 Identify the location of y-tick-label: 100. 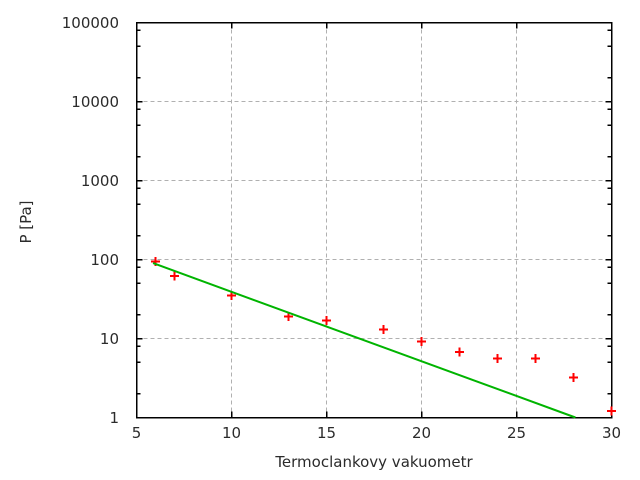
(104, 260).